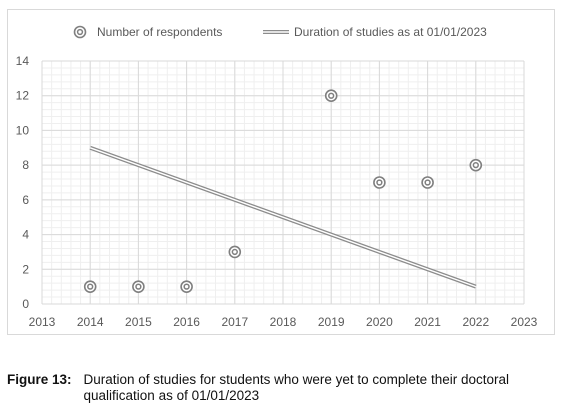 The height and width of the screenshot is (410, 577). Describe the element at coordinates (42, 322) in the screenshot. I see `x-tick-label: 2013` at that location.